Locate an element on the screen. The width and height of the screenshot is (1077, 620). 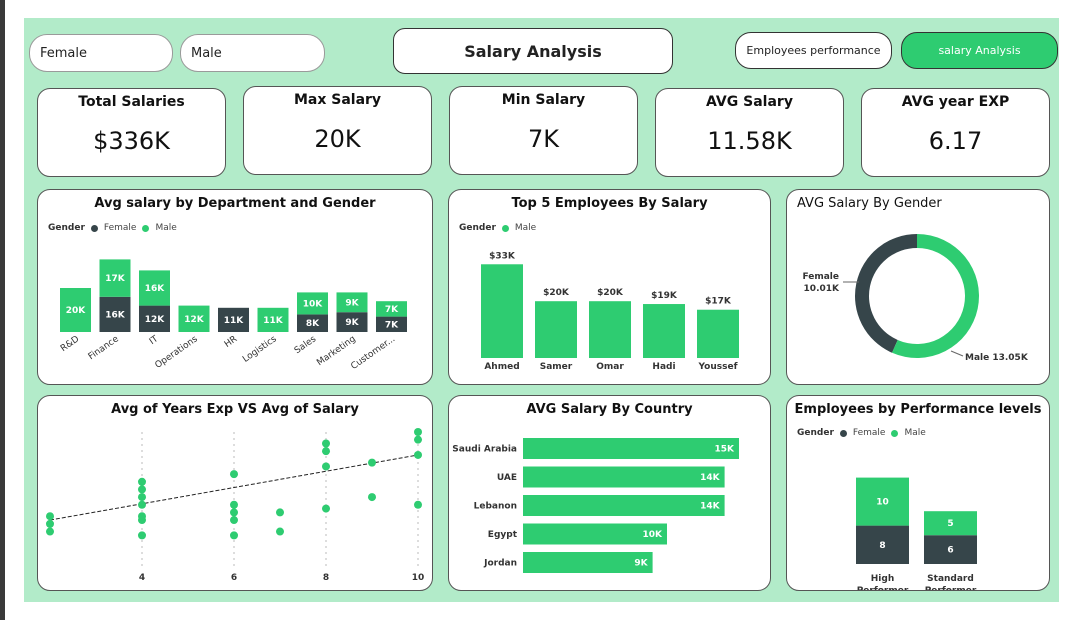
dept-bar-male-label: 11K is located at coordinates (273, 321).